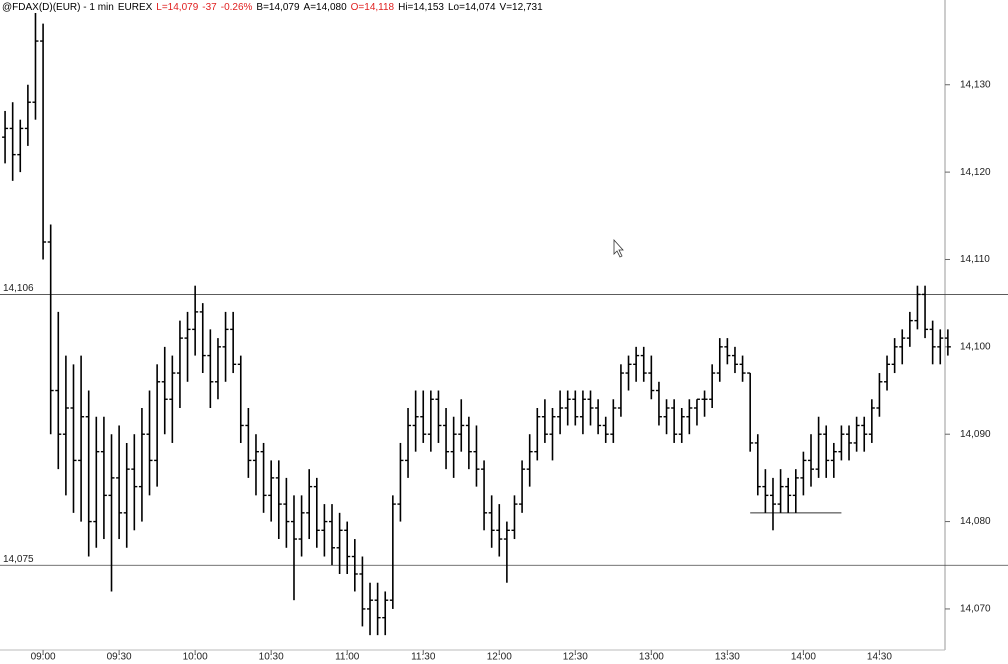 The height and width of the screenshot is (664, 1008). I want to click on y-tick-label: 14,090, so click(975, 434).